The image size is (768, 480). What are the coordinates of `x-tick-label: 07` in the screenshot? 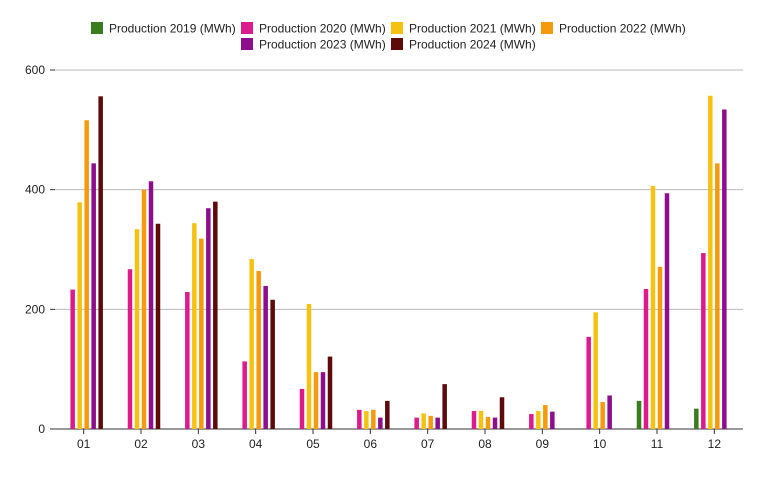 It's located at (428, 444).